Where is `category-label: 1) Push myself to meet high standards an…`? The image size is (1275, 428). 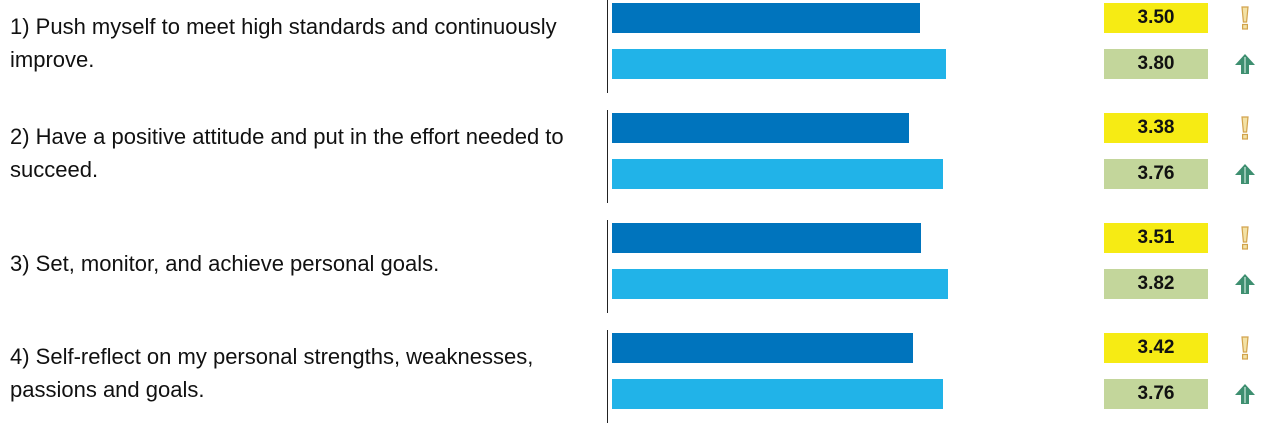
category-label: 1) Push myself to meet high standards an… is located at coordinates (283, 43).